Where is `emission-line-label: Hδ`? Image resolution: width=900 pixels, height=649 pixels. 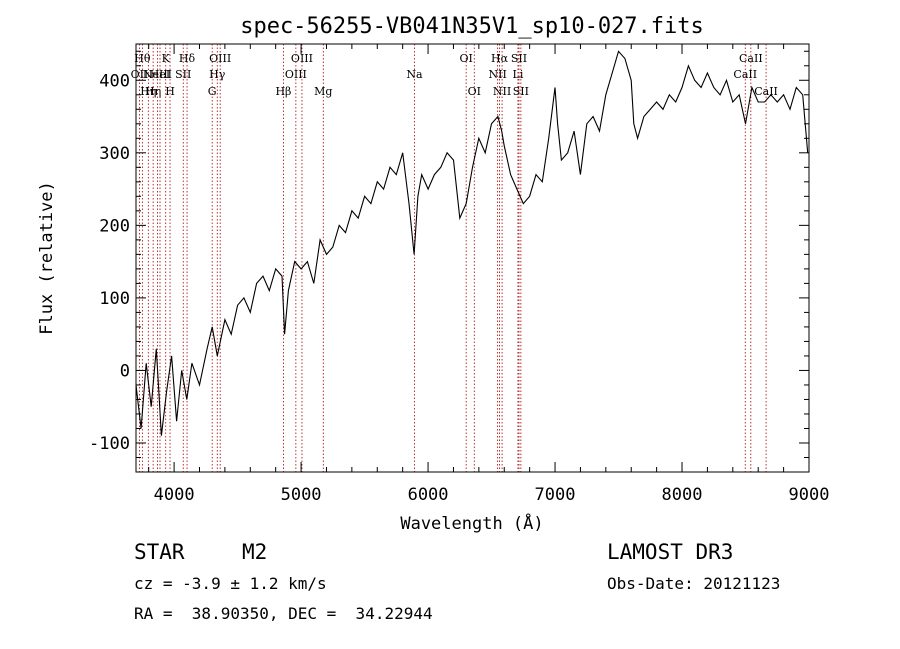 emission-line-label: Hδ is located at coordinates (187, 58).